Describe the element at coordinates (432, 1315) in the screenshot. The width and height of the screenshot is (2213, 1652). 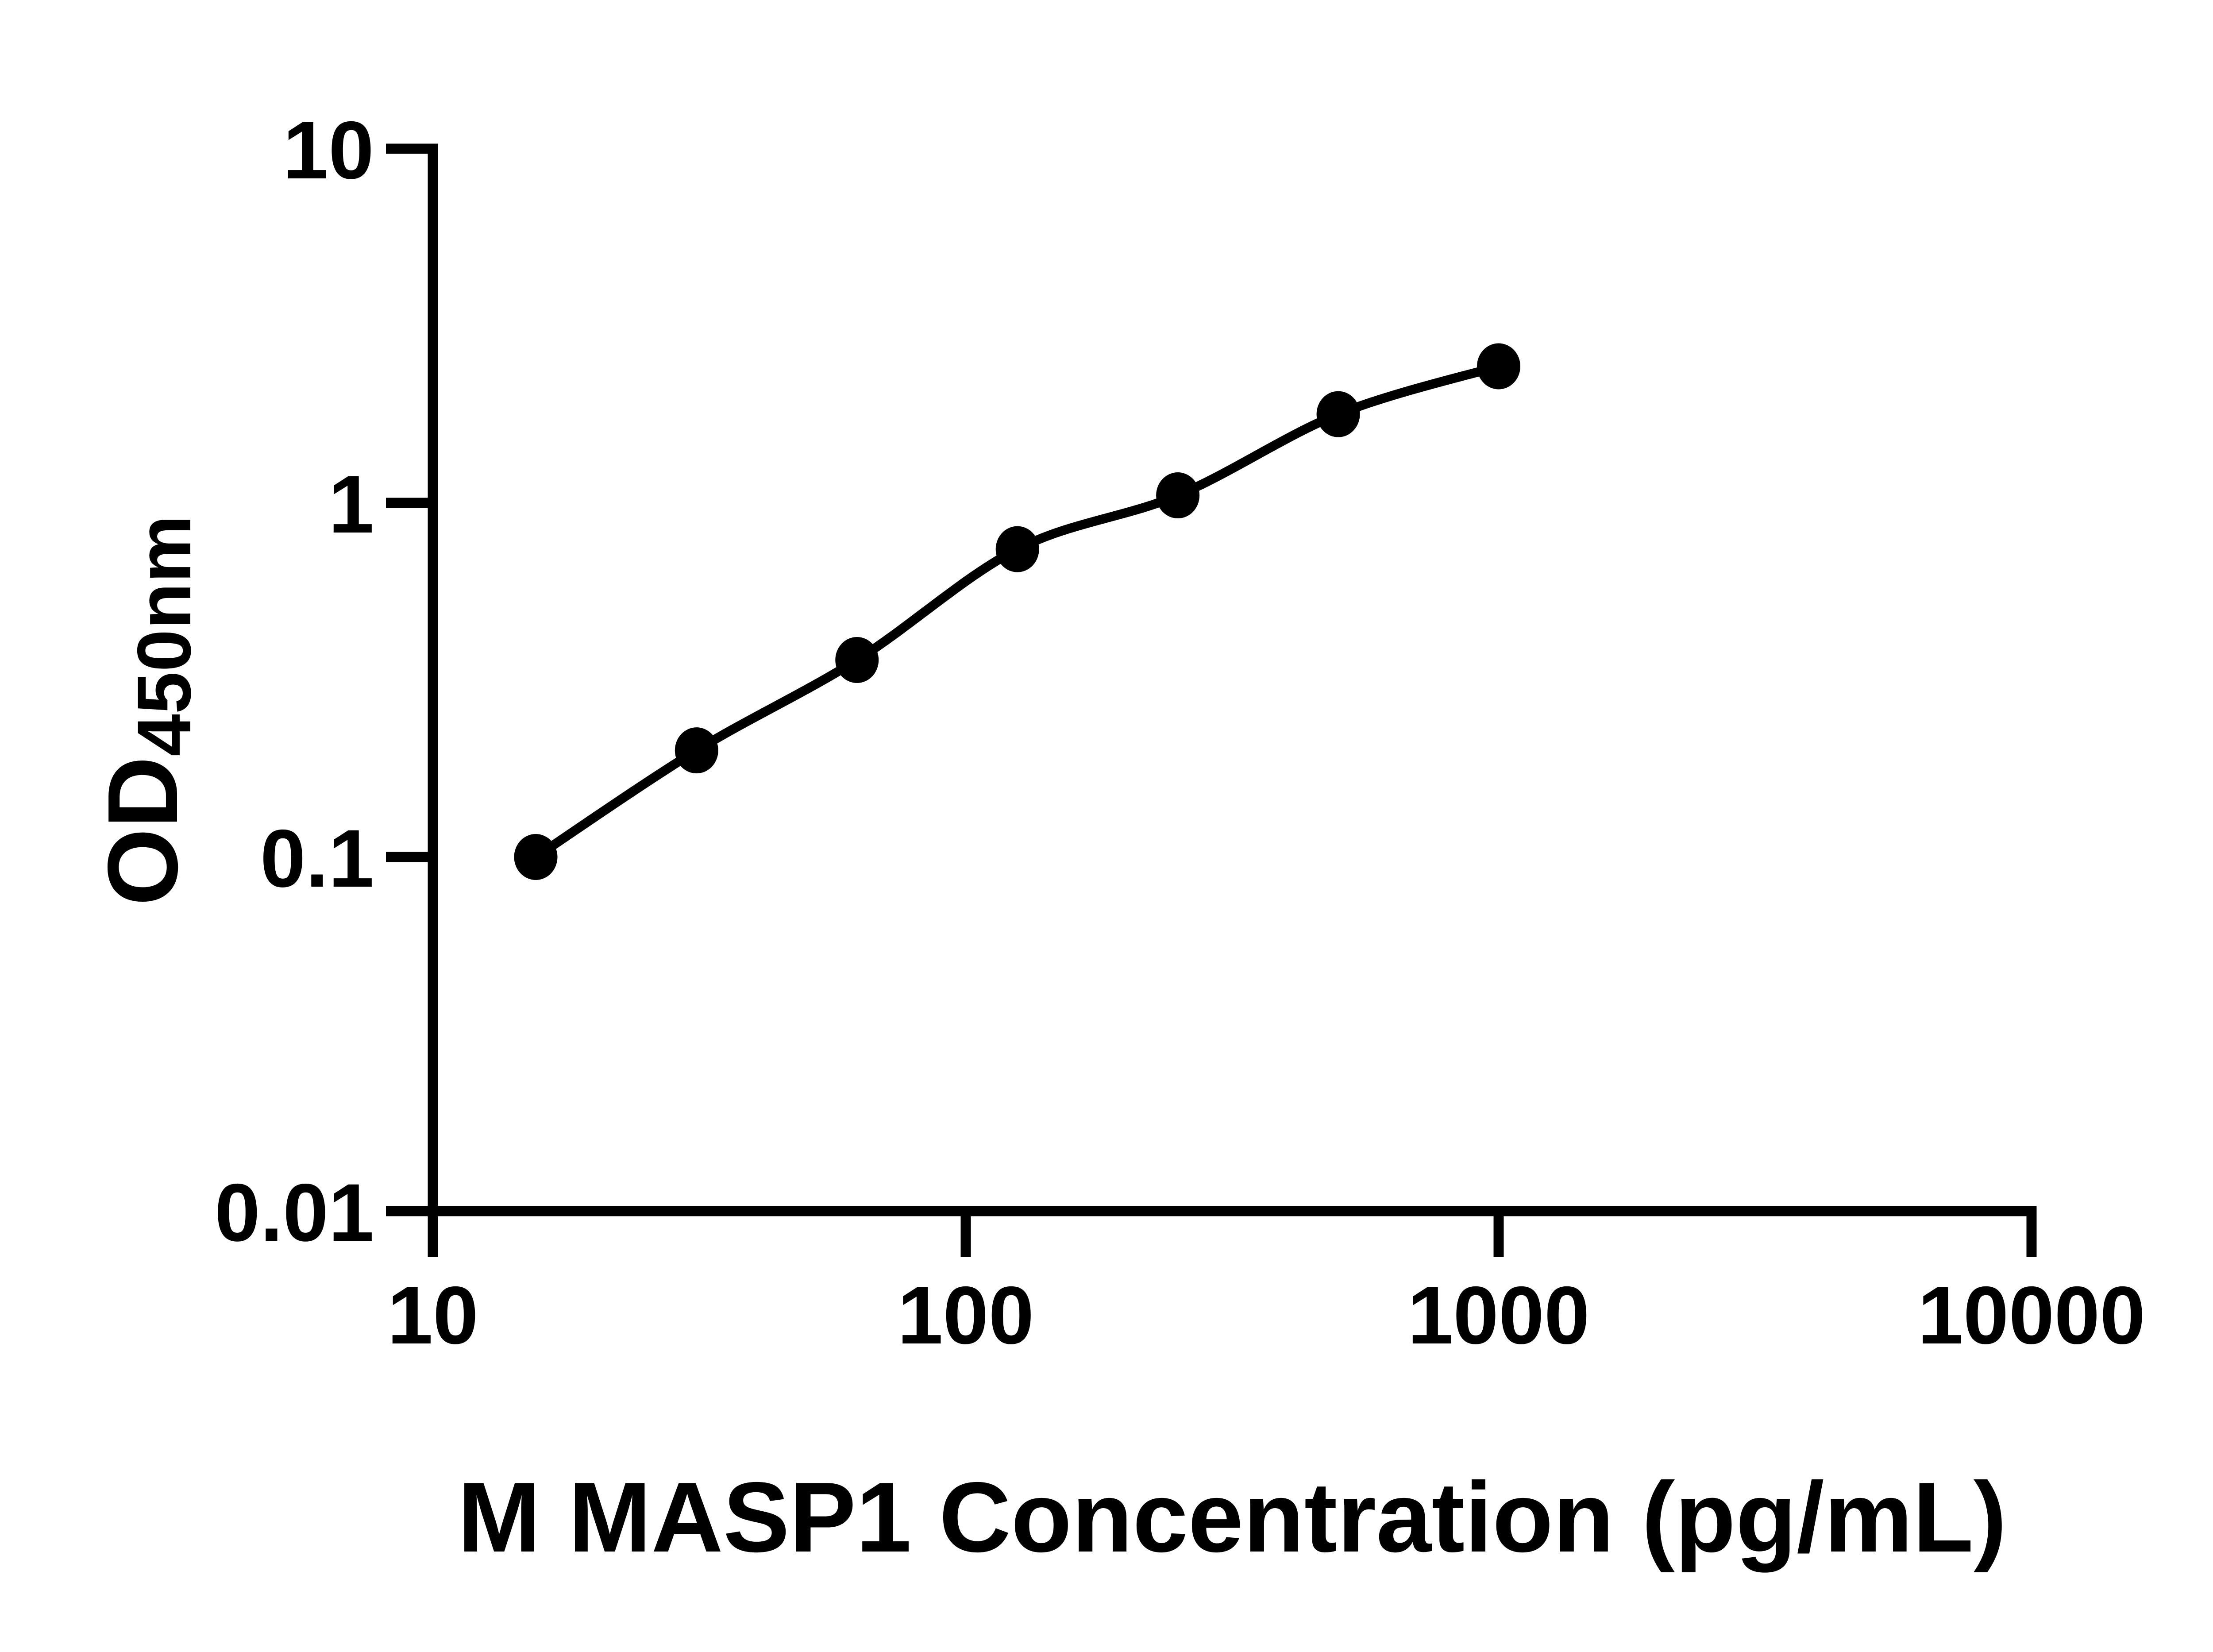
I see `x-tick-label: 10` at that location.